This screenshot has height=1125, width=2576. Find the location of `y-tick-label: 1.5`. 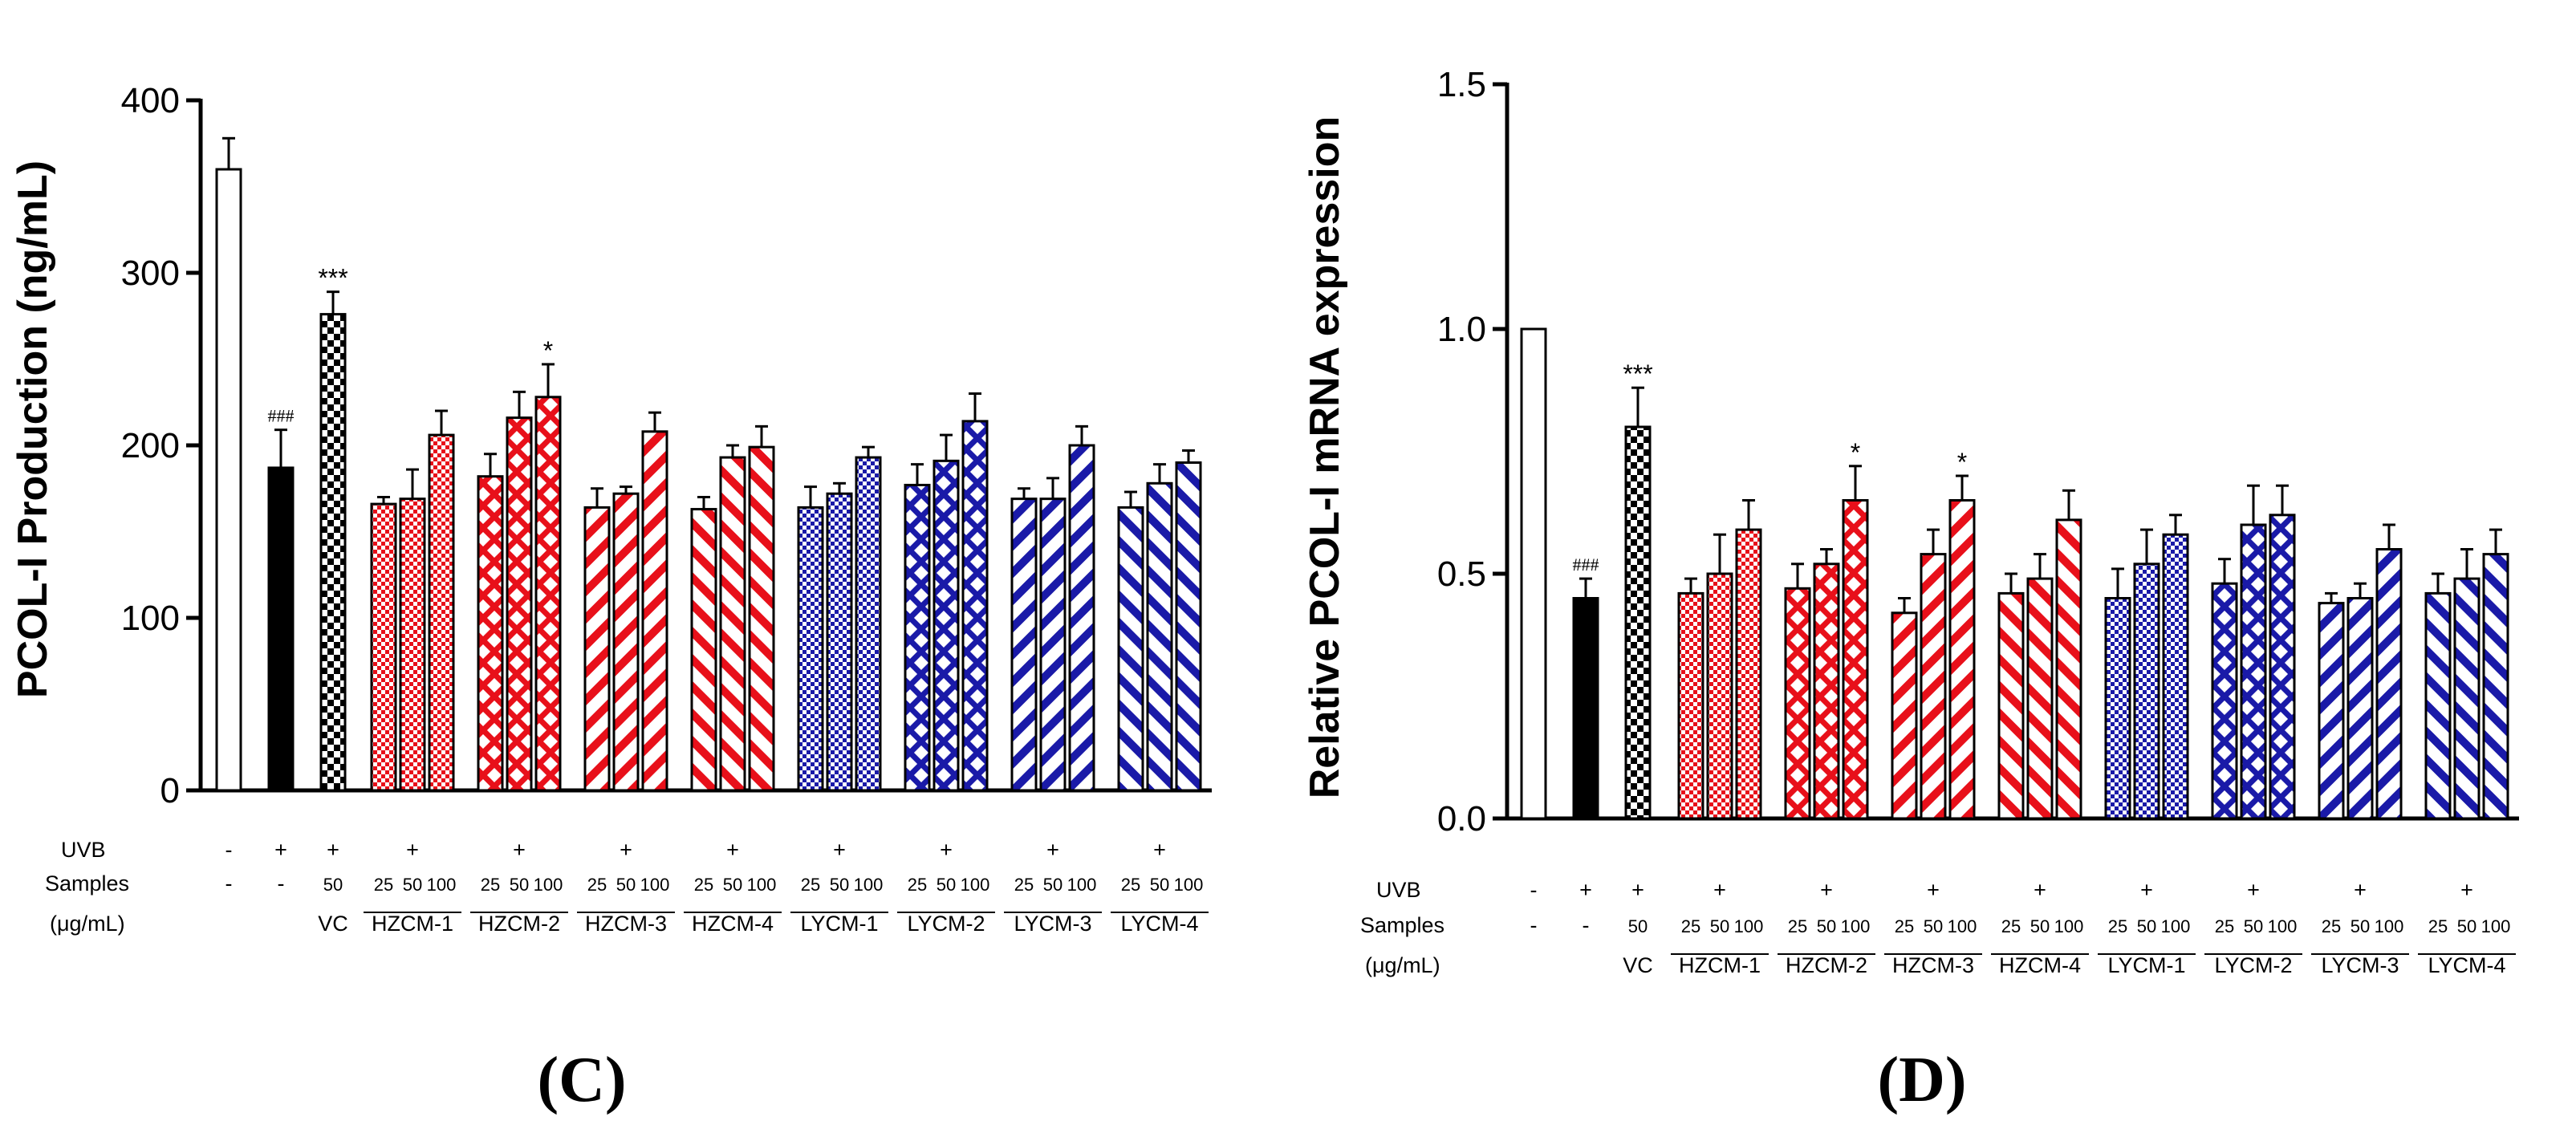

y-tick-label: 1.5 is located at coordinates (1462, 84).